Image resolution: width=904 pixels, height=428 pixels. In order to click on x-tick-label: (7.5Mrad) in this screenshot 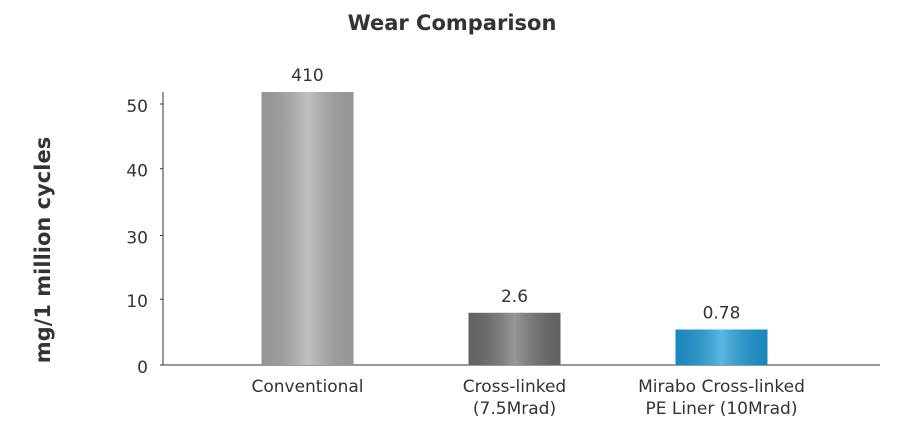, I will do `click(514, 409)`.